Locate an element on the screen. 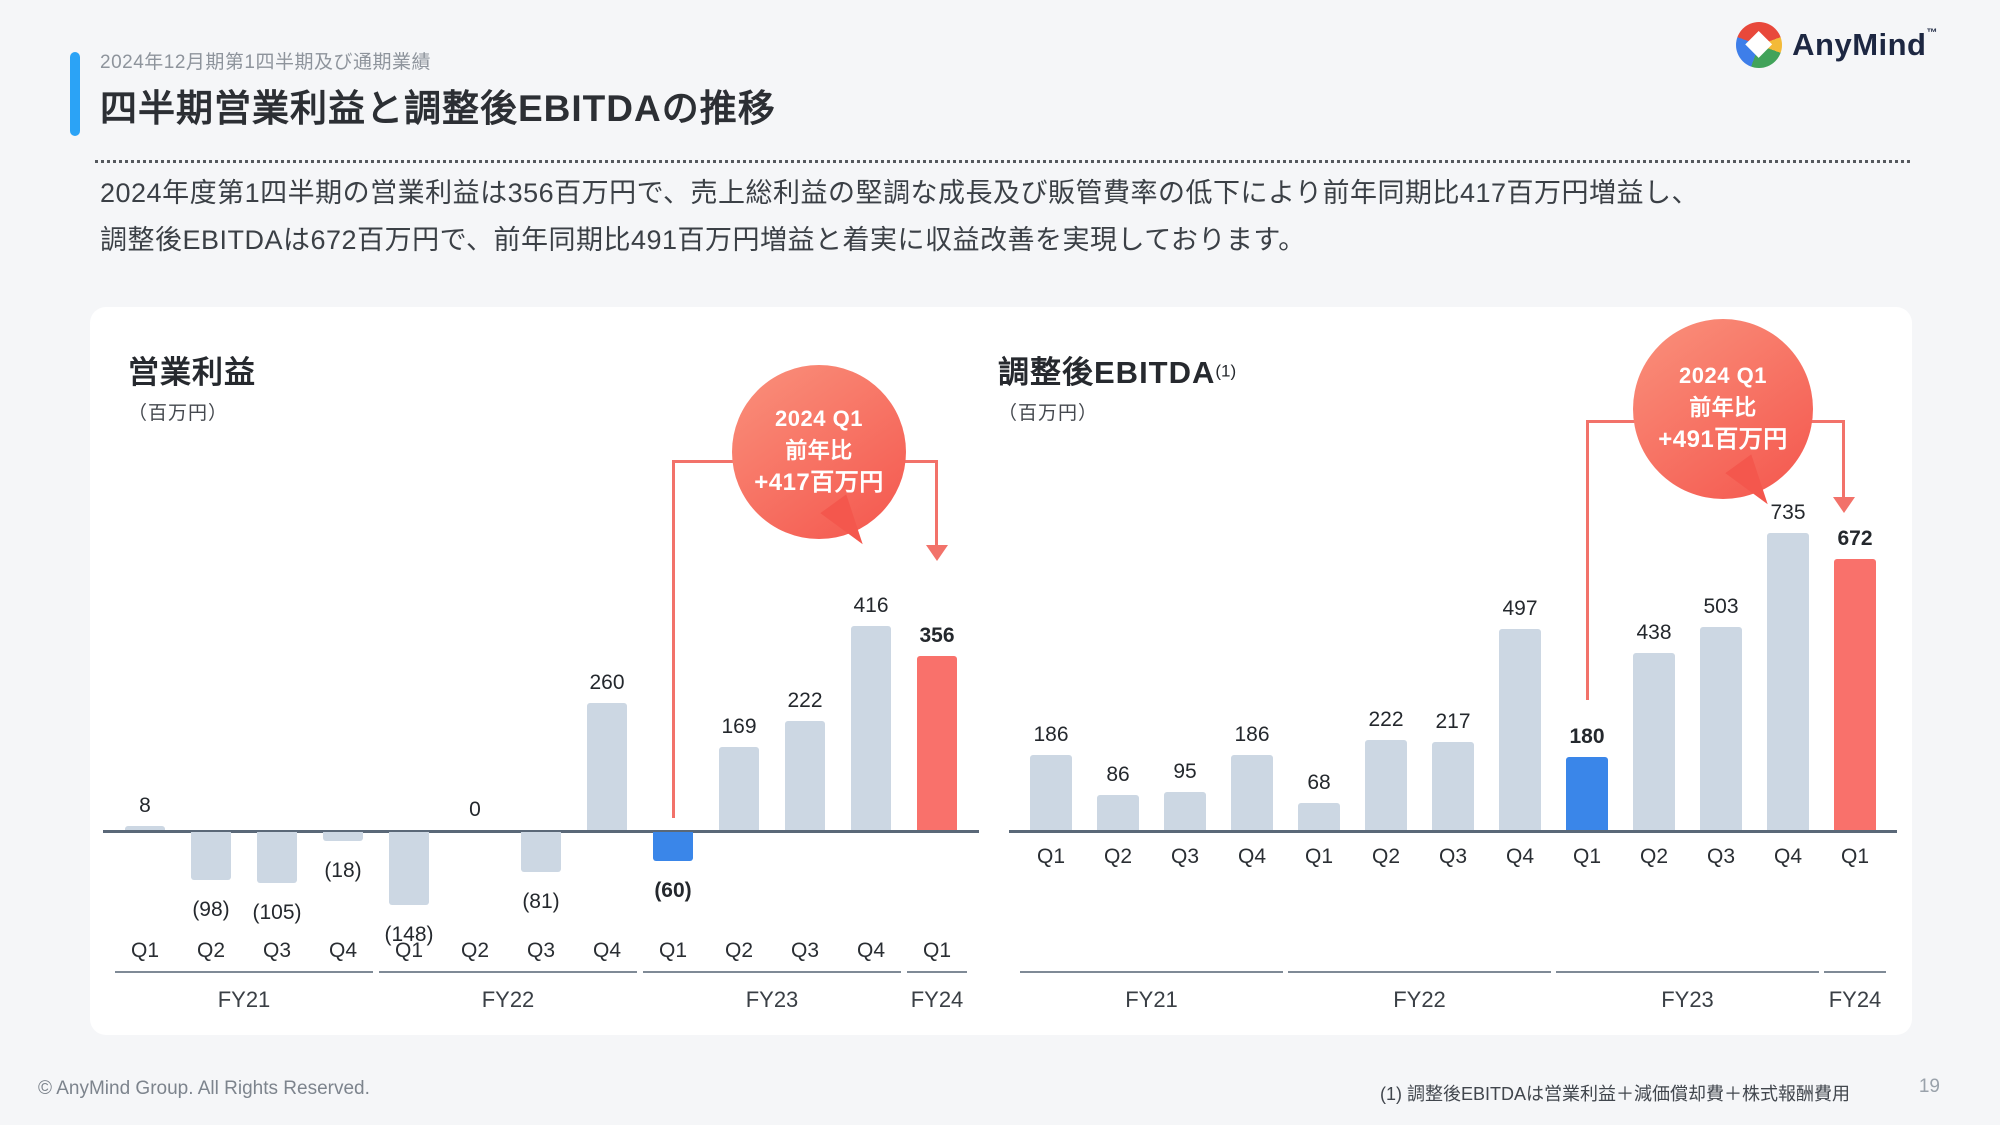 Image resolution: width=2000 pixels, height=1125 pixels. bar-value-label: (148) is located at coordinates (409, 934).